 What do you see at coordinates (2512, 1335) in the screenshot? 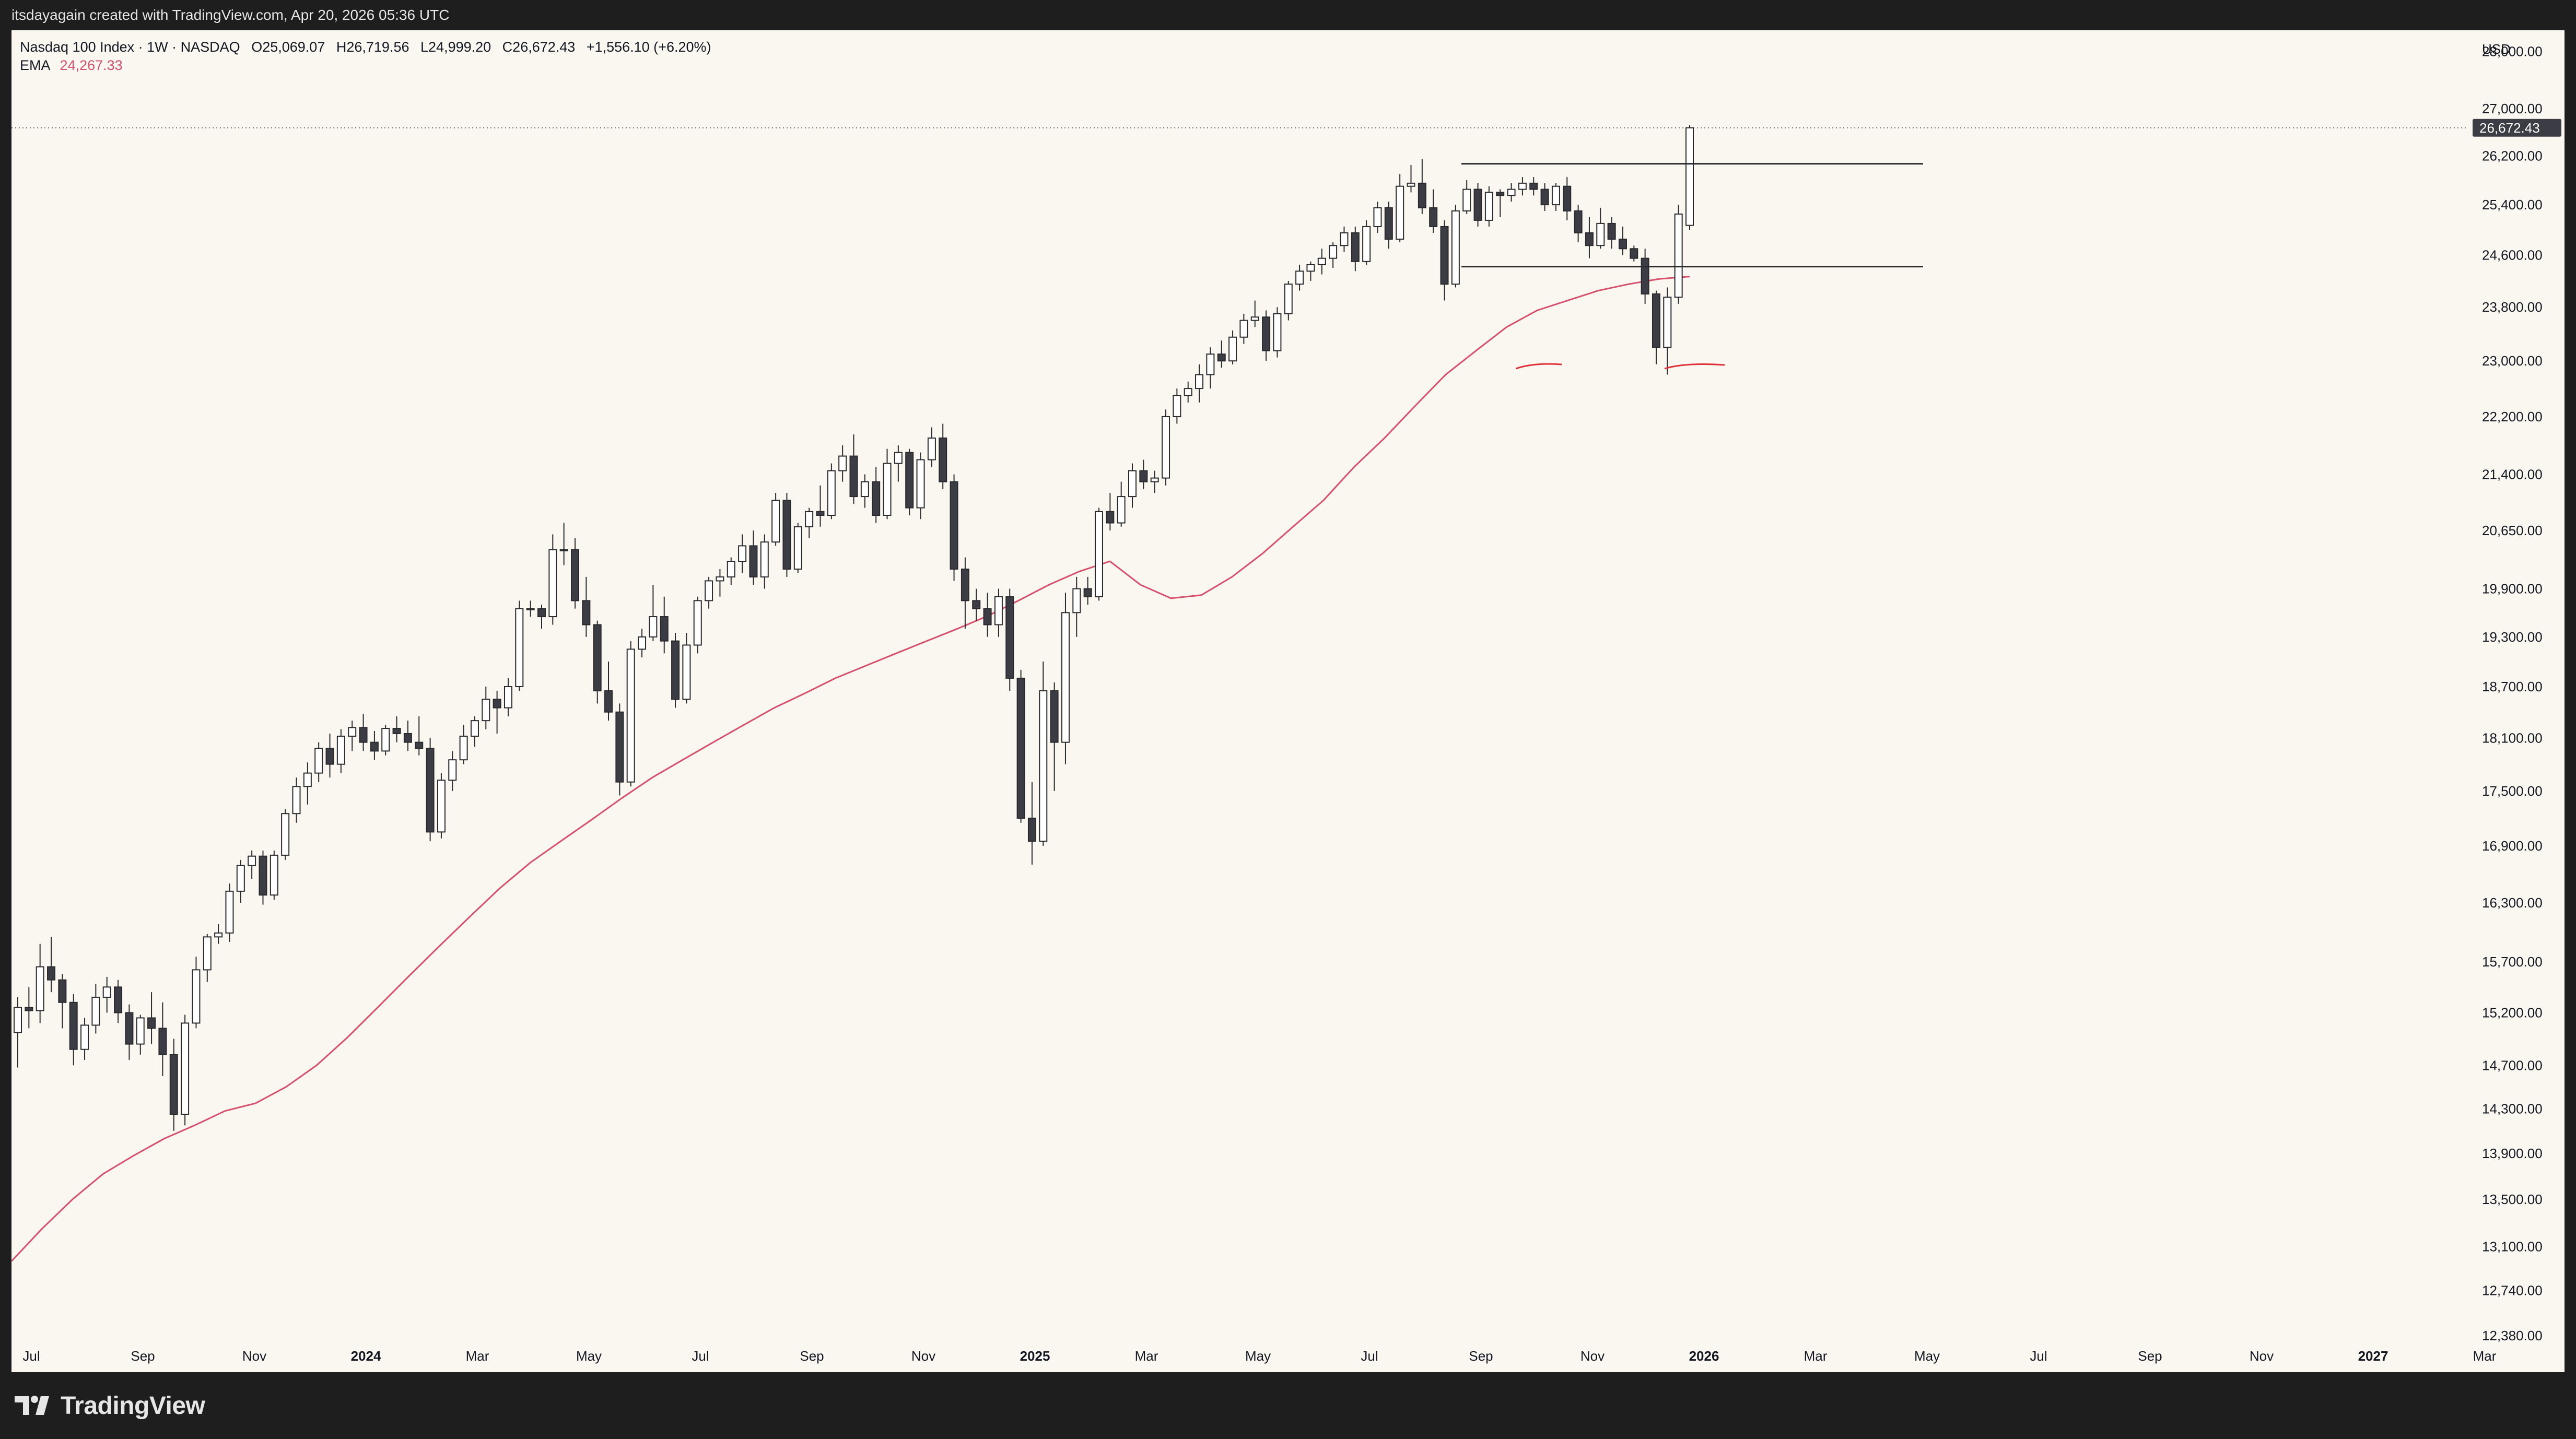
I see `price-tick-label: 12,380.00` at bounding box center [2512, 1335].